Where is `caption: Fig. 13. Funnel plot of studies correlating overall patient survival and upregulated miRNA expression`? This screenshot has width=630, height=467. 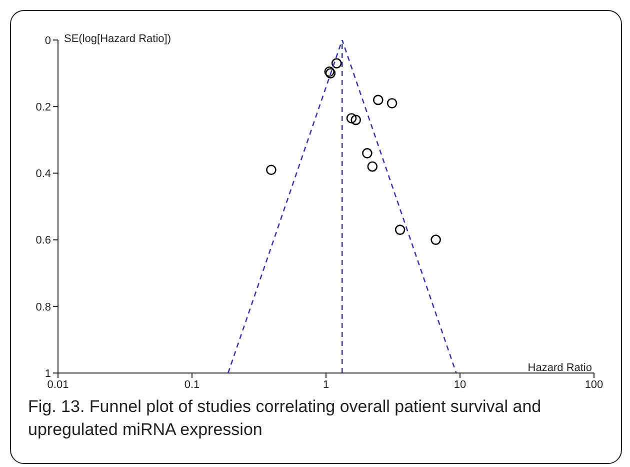 caption: Fig. 13. Funnel plot of studies correlating overall patient survival and upregulated miRNA expression is located at coordinates (285, 418).